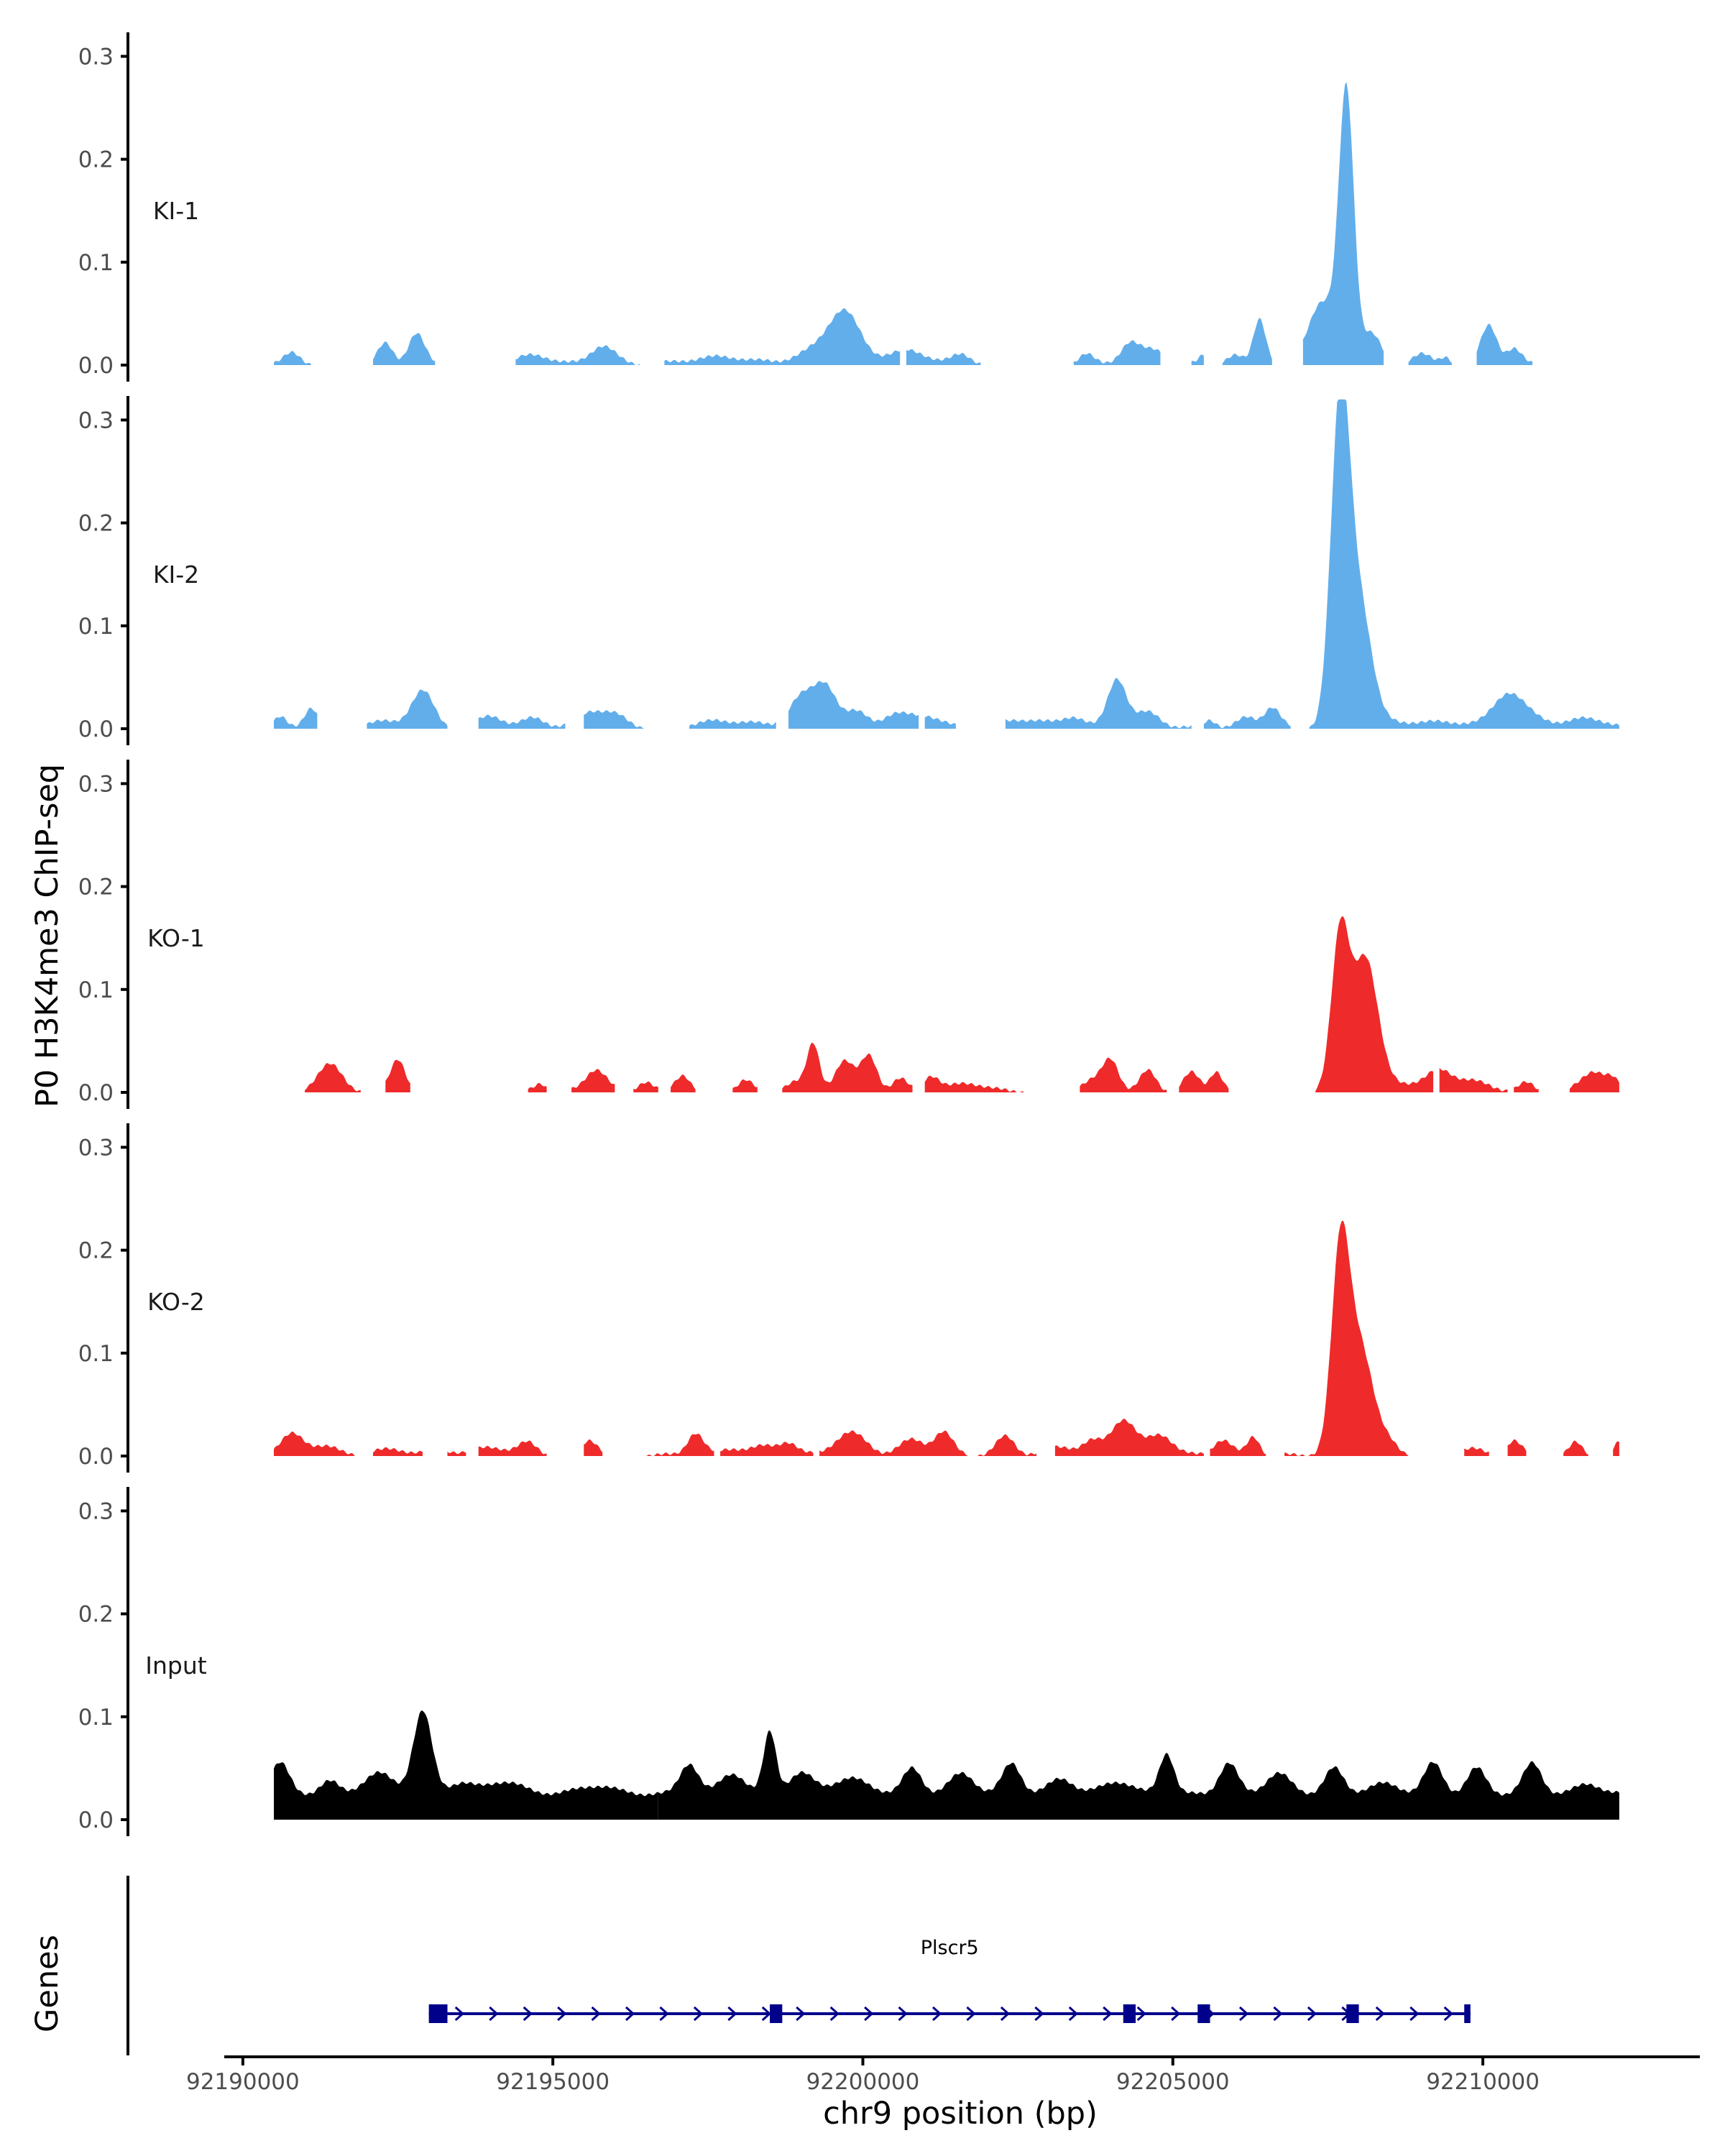 Image resolution: width=1725 pixels, height=2156 pixels. I want to click on x-tick-label: 92190000, so click(243, 2082).